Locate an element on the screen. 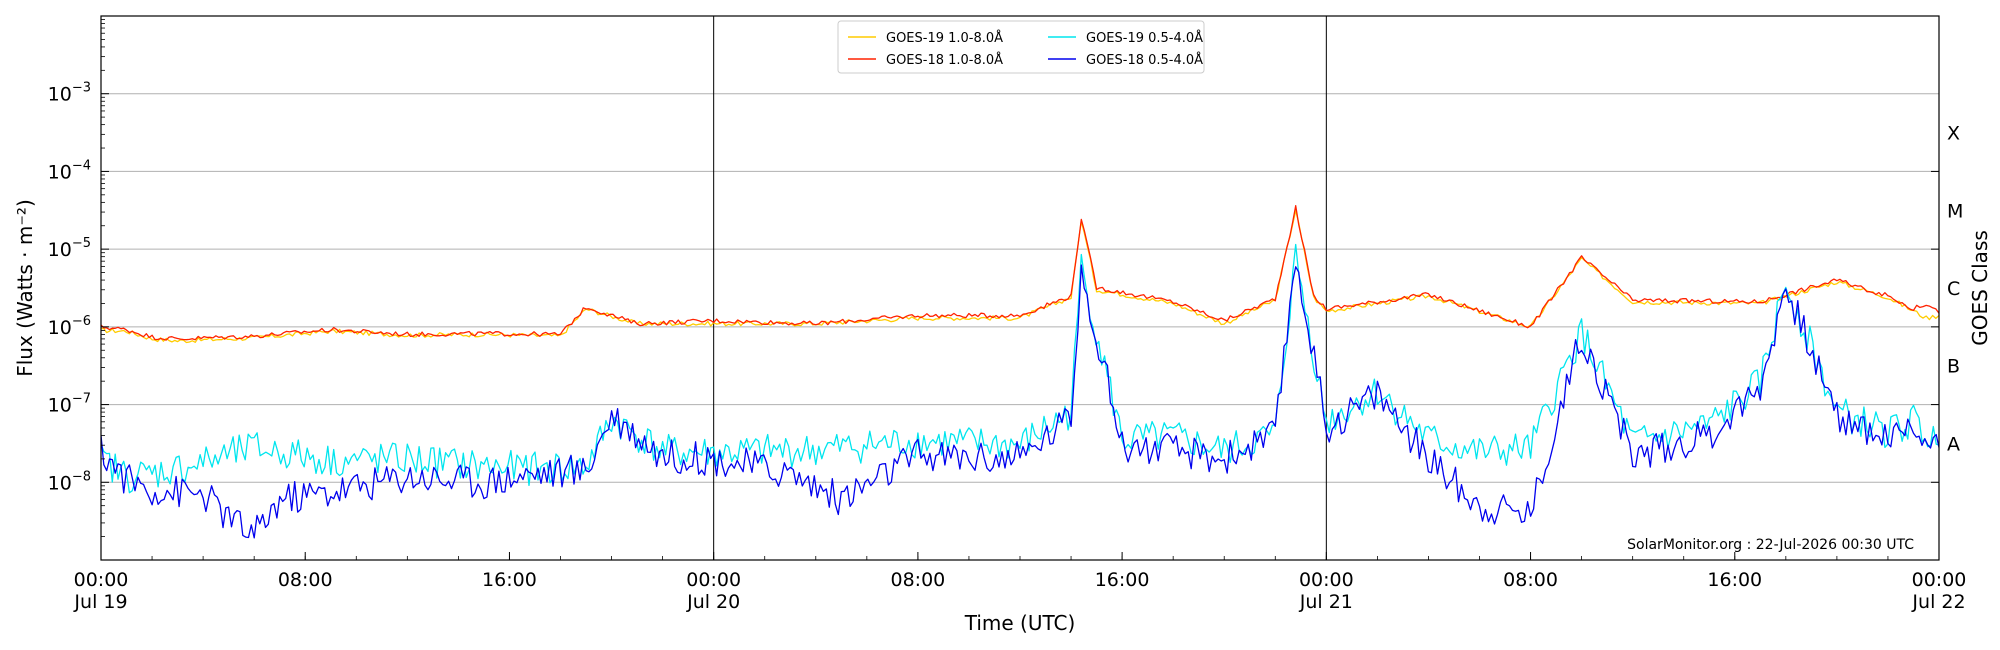  goes-class-label: B is located at coordinates (1953, 367).